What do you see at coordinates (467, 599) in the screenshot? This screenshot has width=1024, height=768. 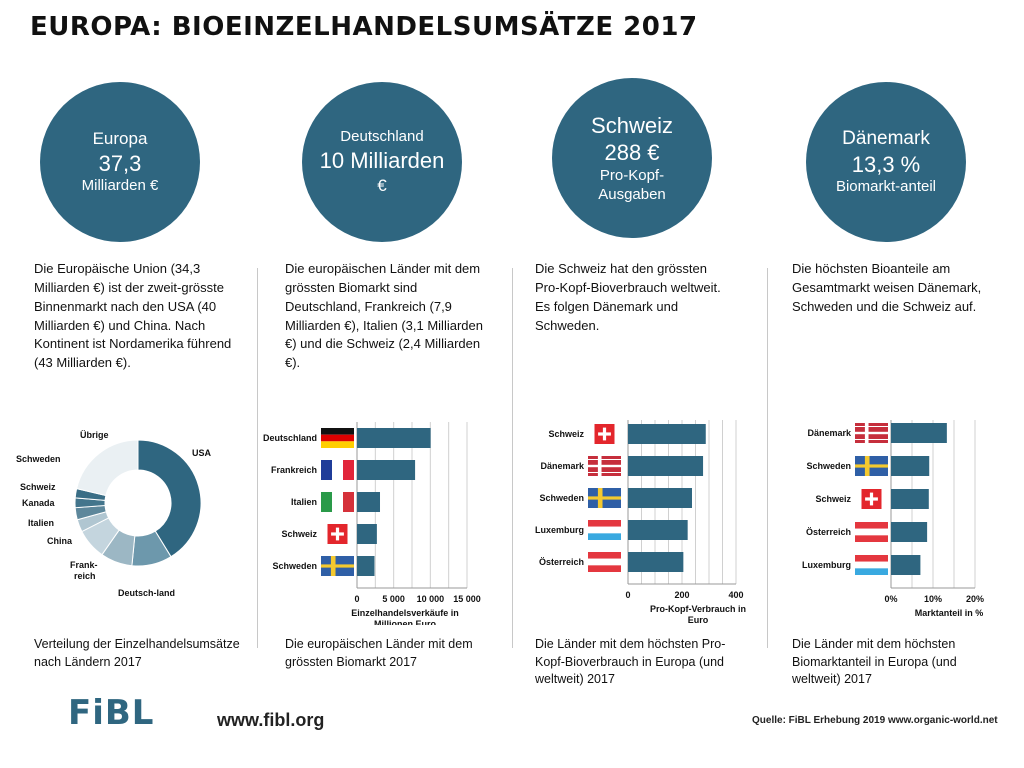 I see `tick-label: 15 000` at bounding box center [467, 599].